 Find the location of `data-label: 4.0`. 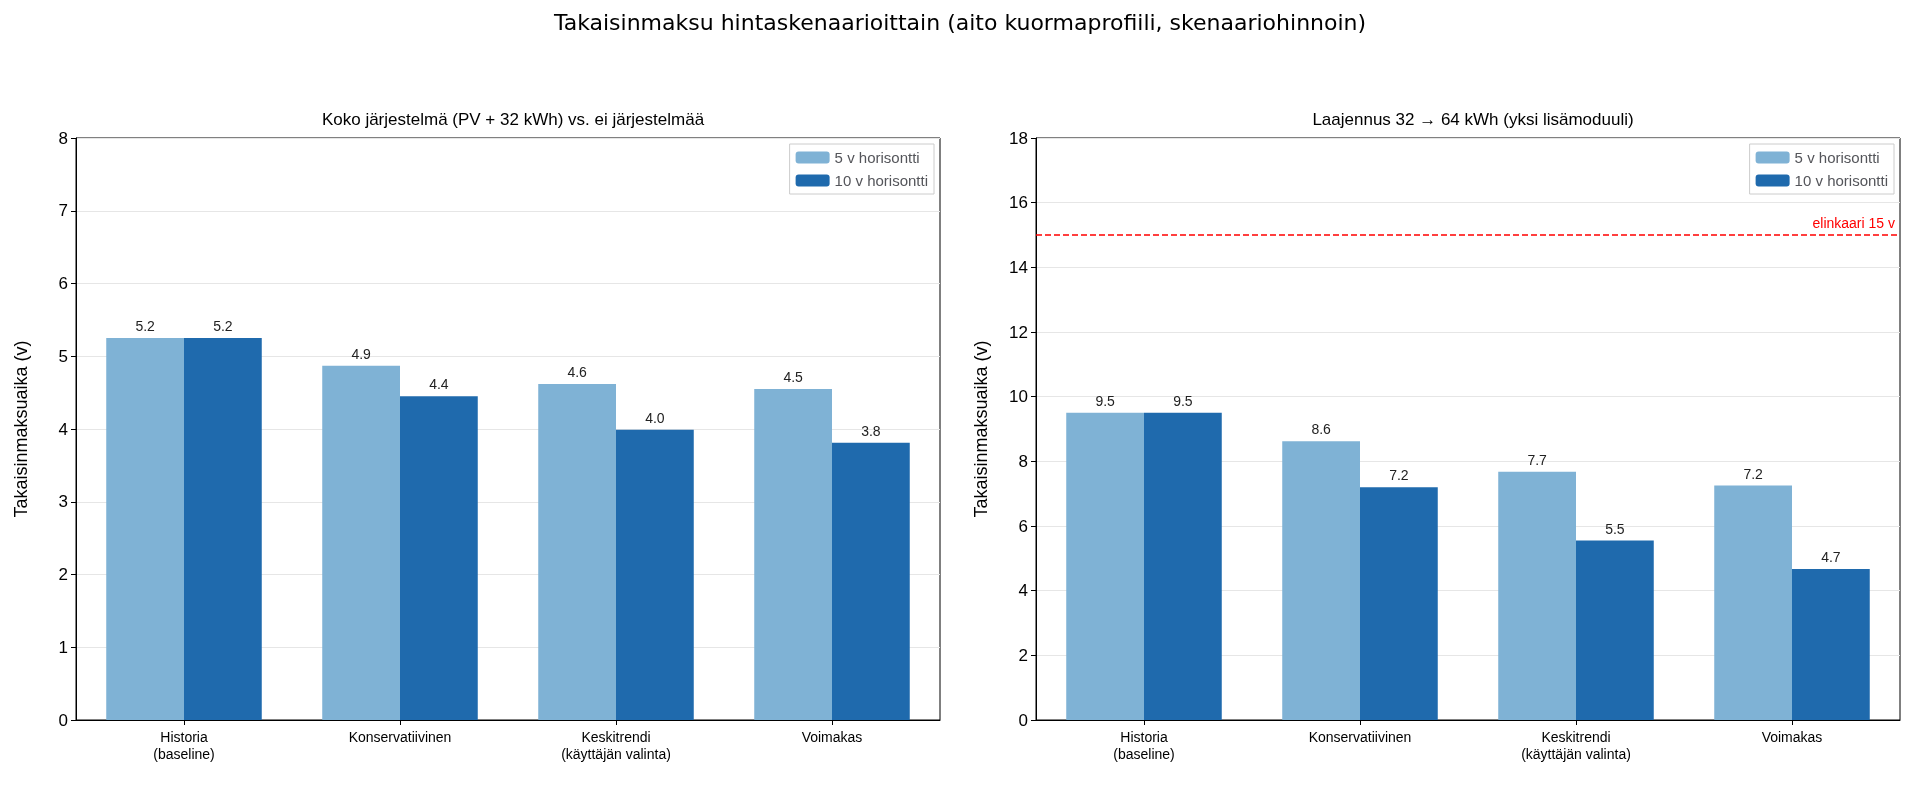

data-label: 4.0 is located at coordinates (655, 417).